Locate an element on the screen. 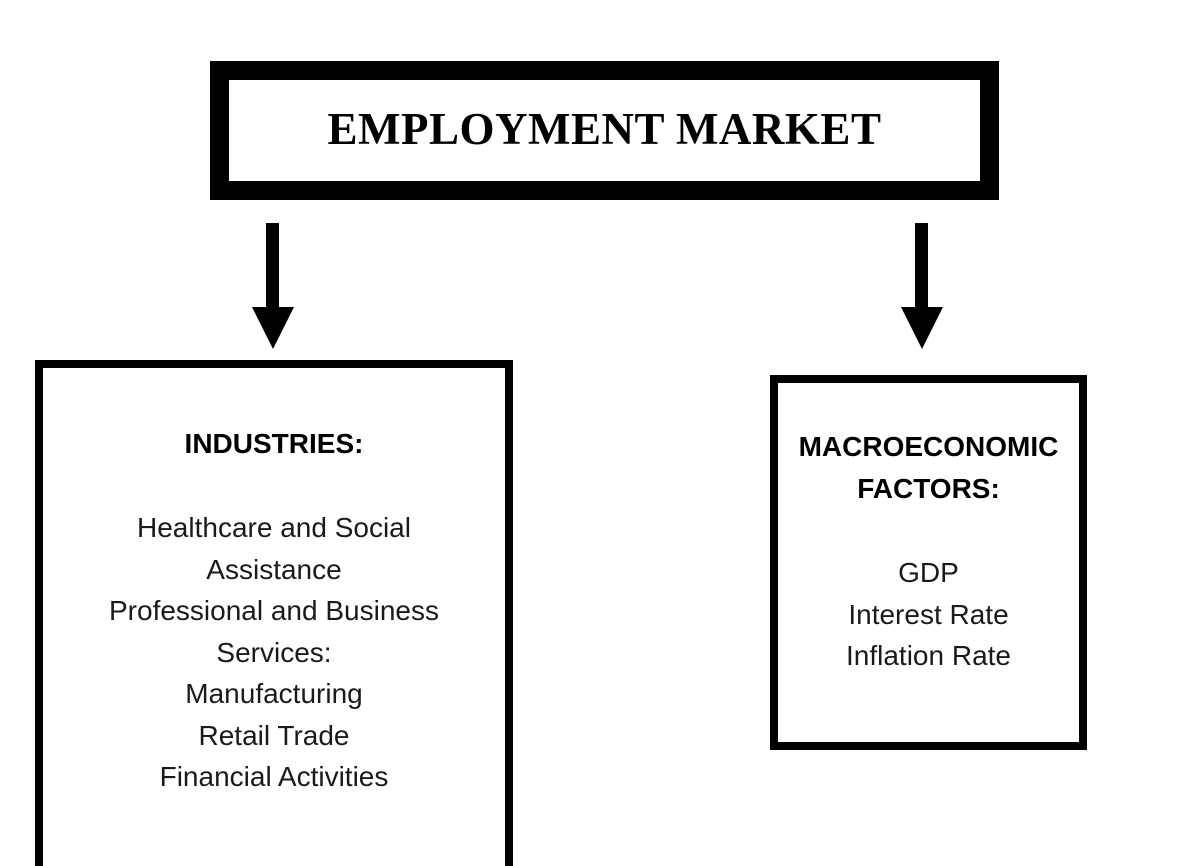 The image size is (1202, 866). industry-item: Assistance is located at coordinates (274, 569).